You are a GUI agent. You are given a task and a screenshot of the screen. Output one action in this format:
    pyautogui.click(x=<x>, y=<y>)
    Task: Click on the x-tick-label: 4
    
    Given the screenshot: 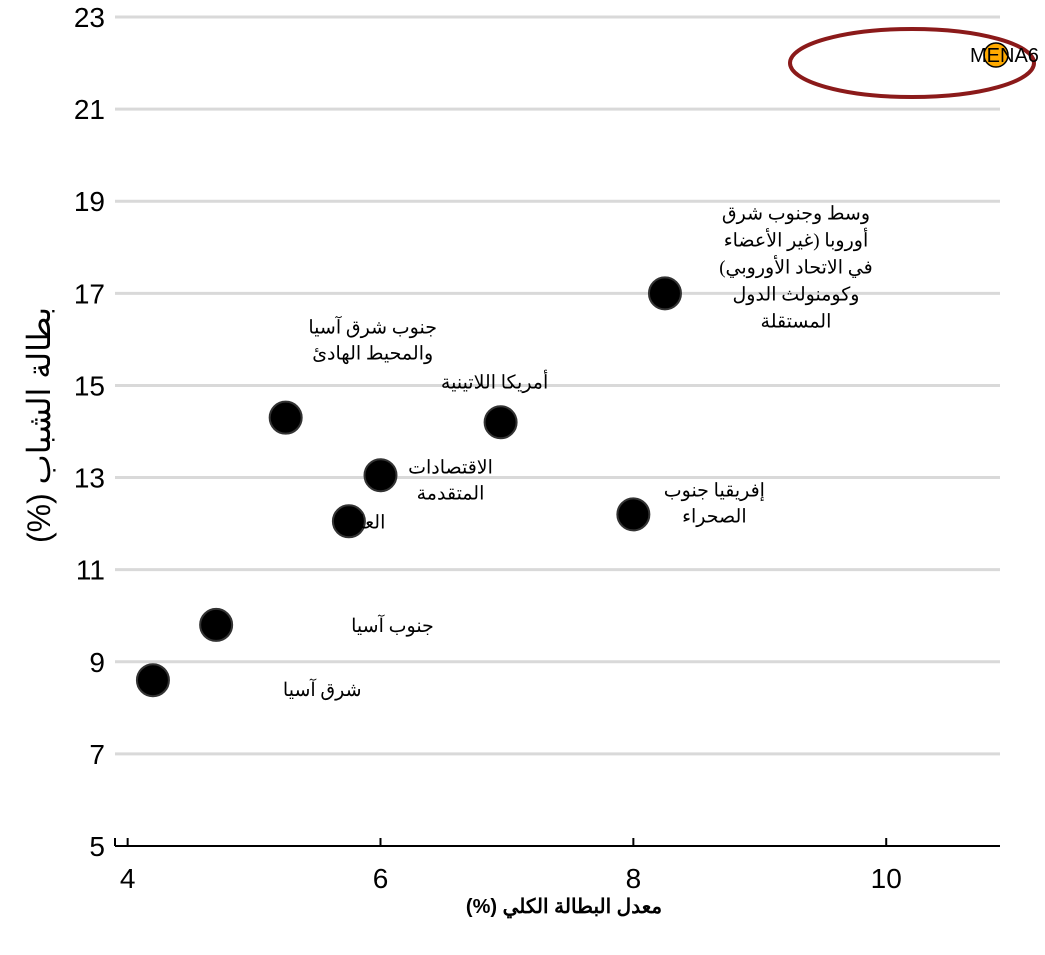 What is the action you would take?
    pyautogui.click(x=128, y=878)
    